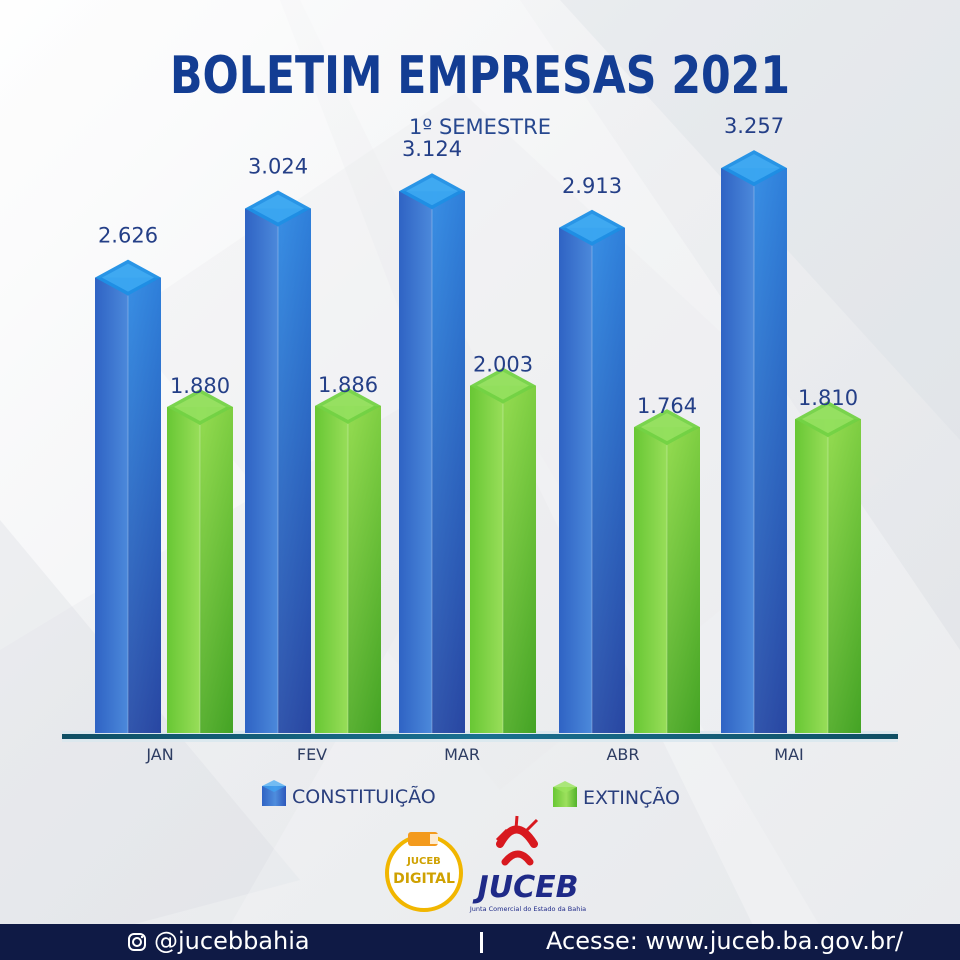 This screenshot has width=960, height=960. I want to click on social-handle: @jucebbahia, so click(218, 941).